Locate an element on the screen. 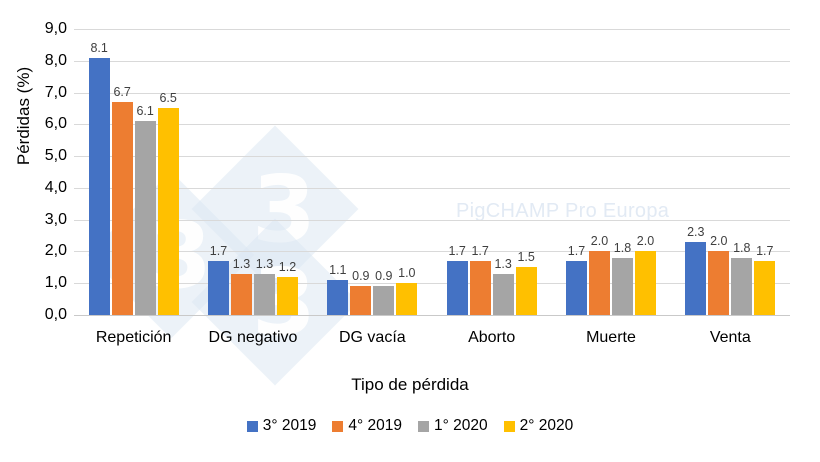 This screenshot has height=462, width=820. gridline: 4,0 is located at coordinates (417, 187).